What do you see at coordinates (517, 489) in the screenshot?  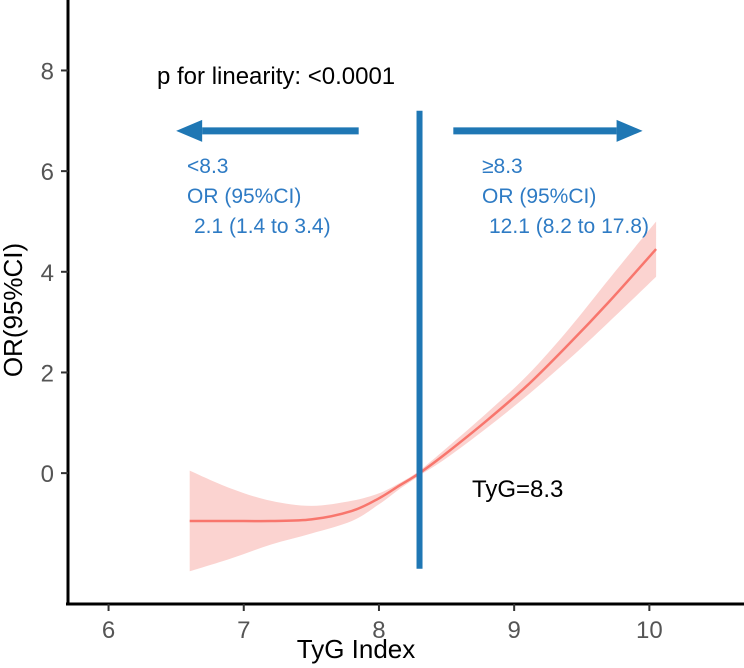 I see `cutoff-label: TyG=8.3` at bounding box center [517, 489].